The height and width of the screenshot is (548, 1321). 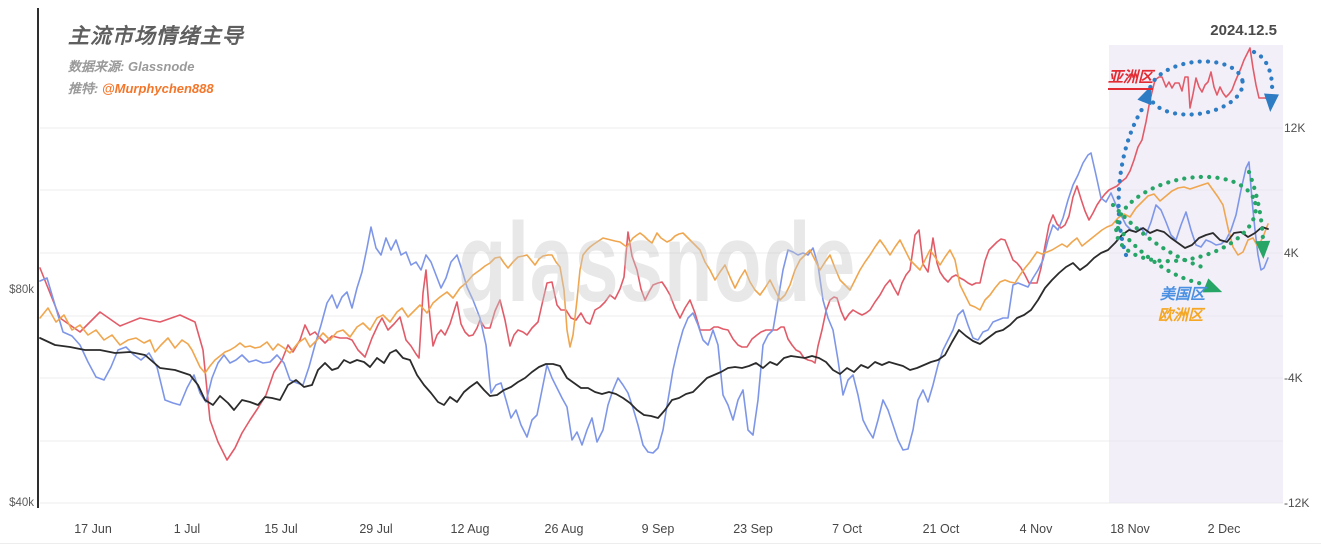 What do you see at coordinates (1160, 256) in the screenshot?
I see `green-dotted-trail-lower` at bounding box center [1160, 256].